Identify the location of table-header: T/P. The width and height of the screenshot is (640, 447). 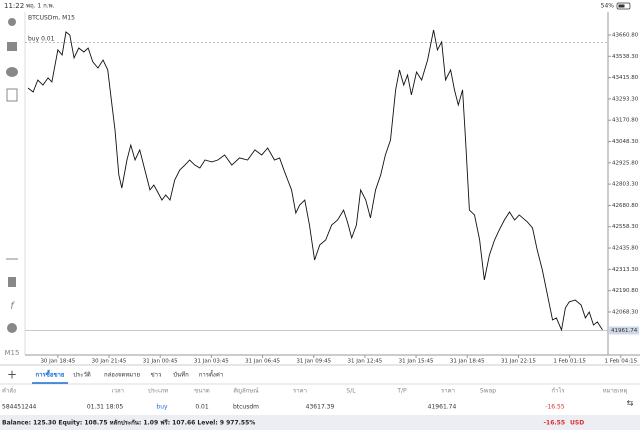
(401, 391).